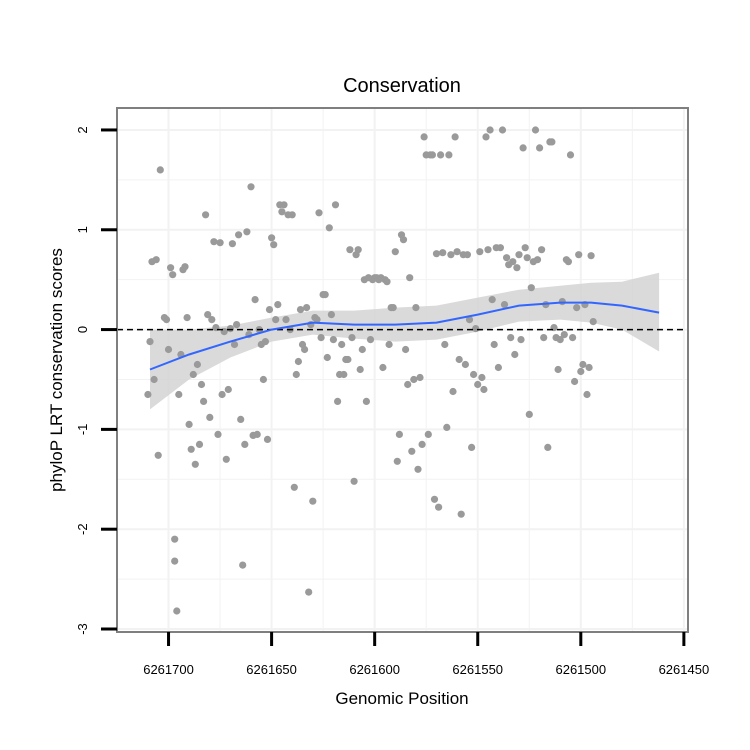  I want to click on x-tick-label: 6261550, so click(477, 669).